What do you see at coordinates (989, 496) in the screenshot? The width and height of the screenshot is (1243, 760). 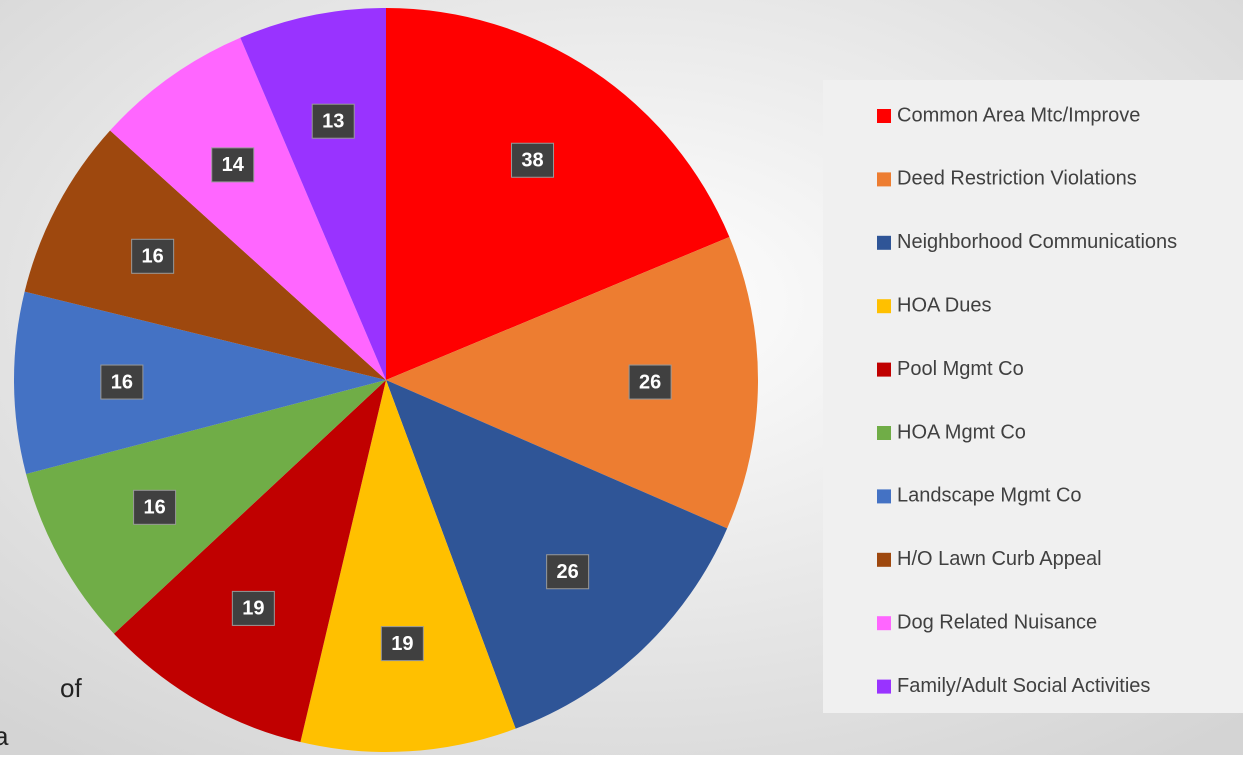 I see `legend-label: Landscape Mgmt Co` at bounding box center [989, 496].